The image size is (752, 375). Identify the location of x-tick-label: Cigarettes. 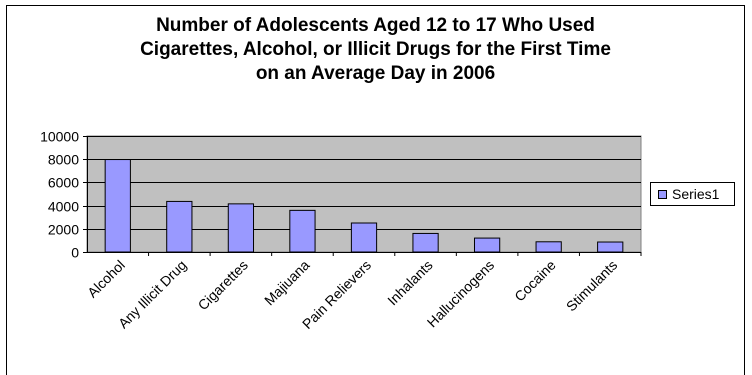
(223, 285).